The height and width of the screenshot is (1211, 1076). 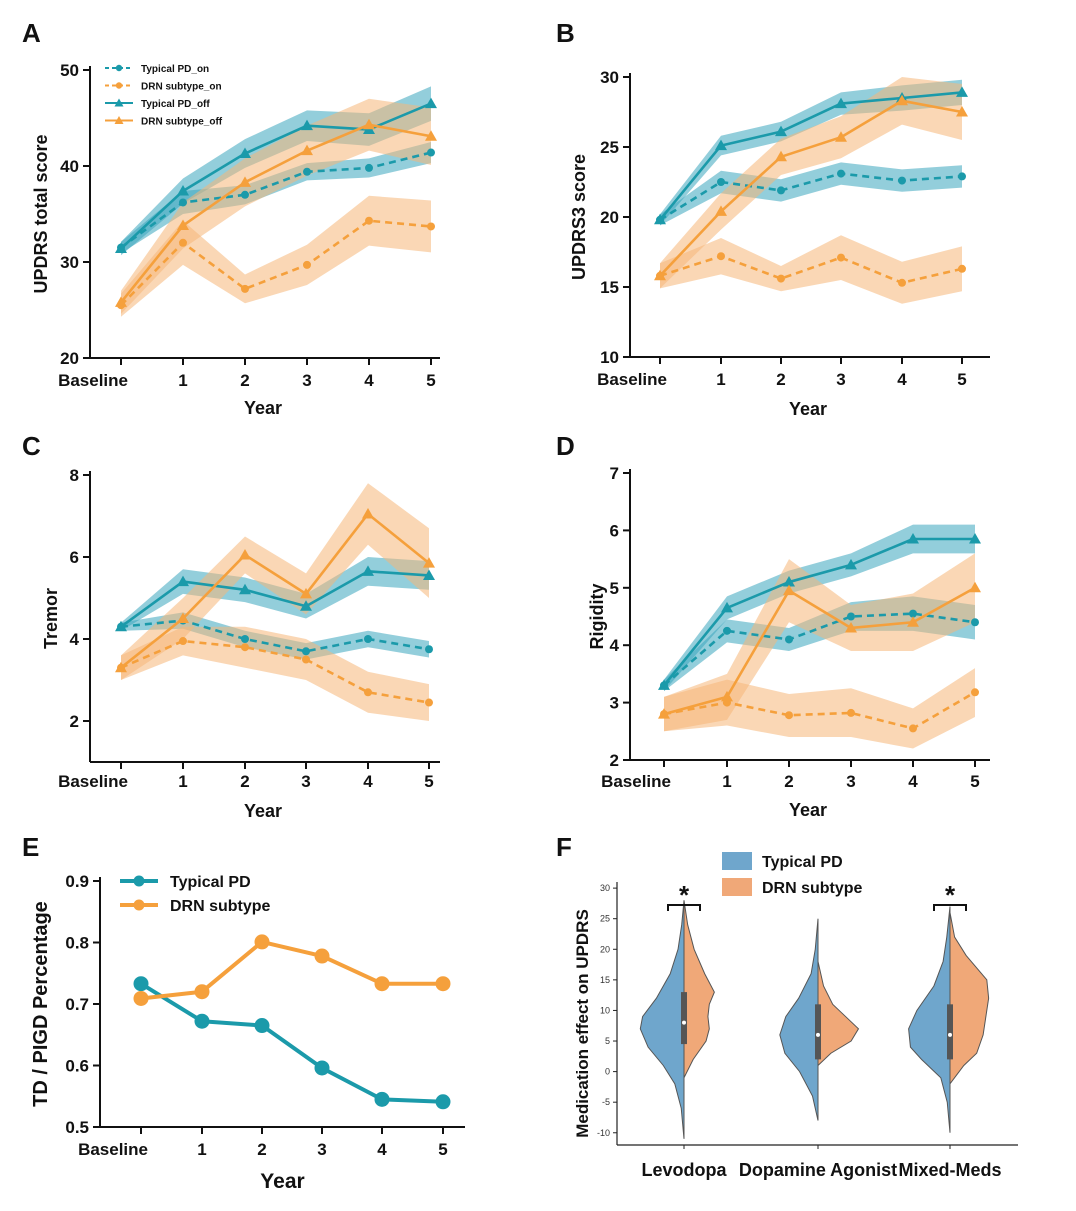 I want to click on box-iqr, so click(x=950, y=1032).